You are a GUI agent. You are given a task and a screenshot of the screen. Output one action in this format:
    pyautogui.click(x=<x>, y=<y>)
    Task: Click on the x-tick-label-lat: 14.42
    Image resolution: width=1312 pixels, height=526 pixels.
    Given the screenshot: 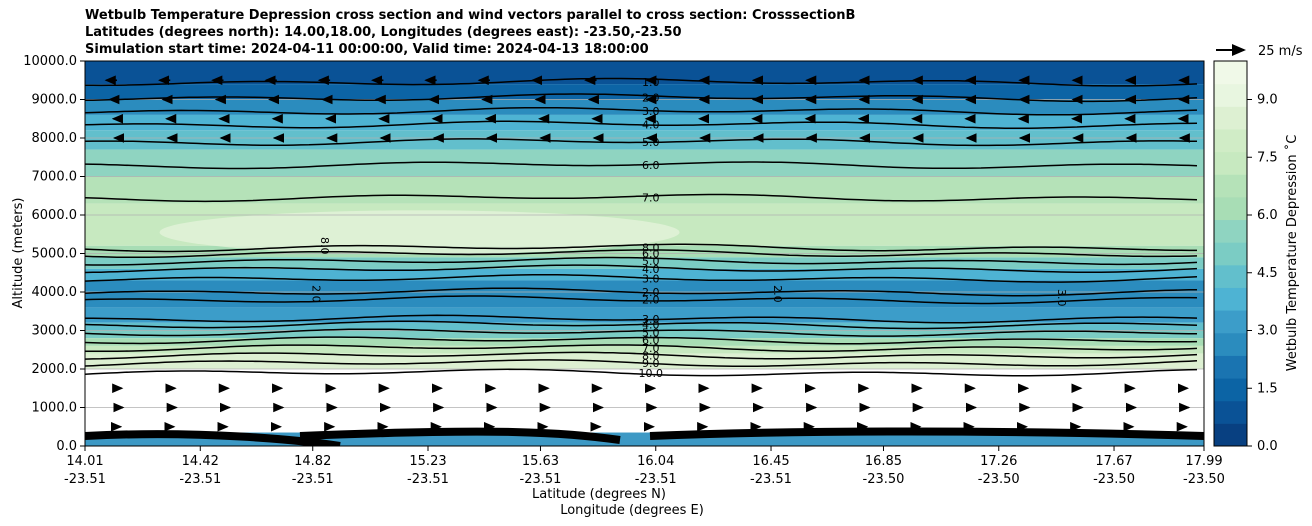 What is the action you would take?
    pyautogui.click(x=200, y=461)
    